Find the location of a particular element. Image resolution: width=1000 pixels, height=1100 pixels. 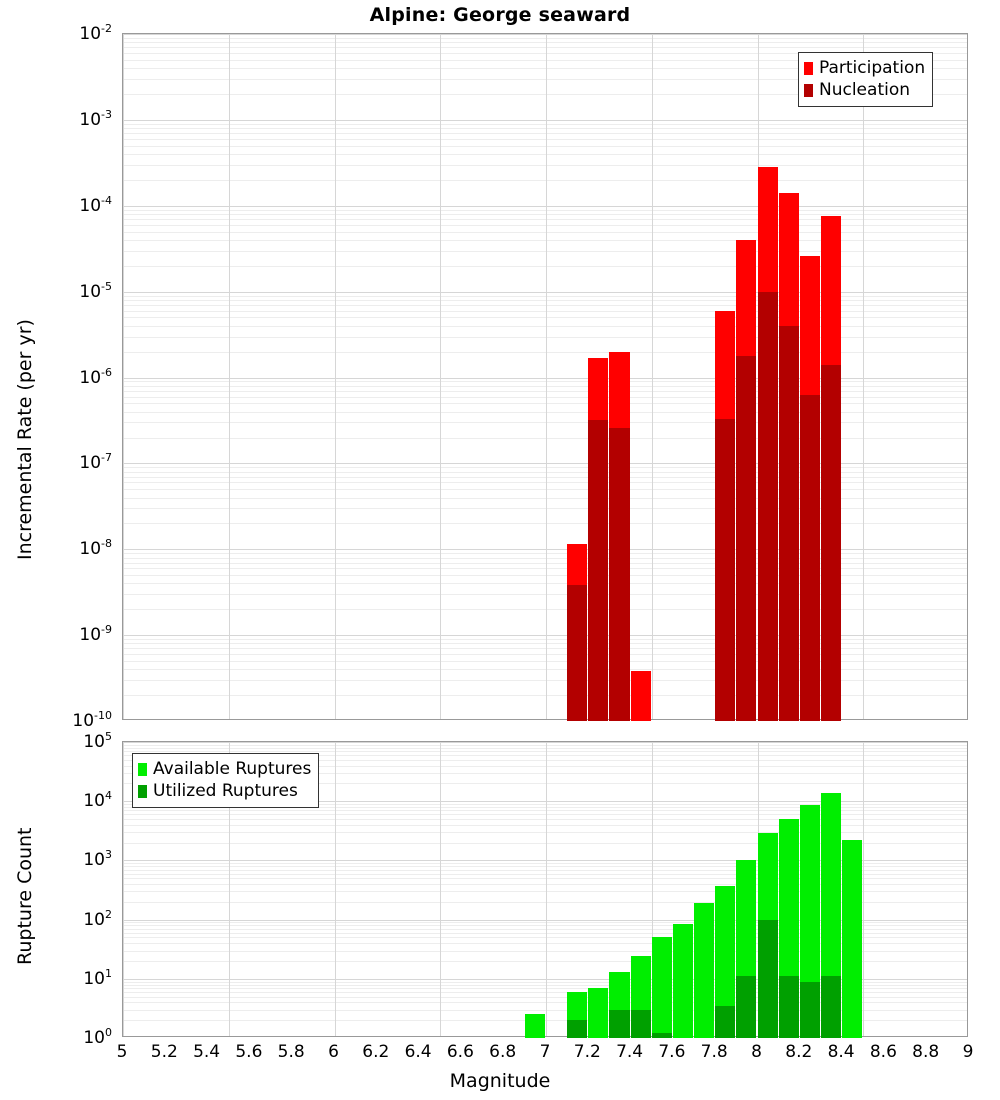

y-tick-label: 10⁻³ is located at coordinates (95, 119).